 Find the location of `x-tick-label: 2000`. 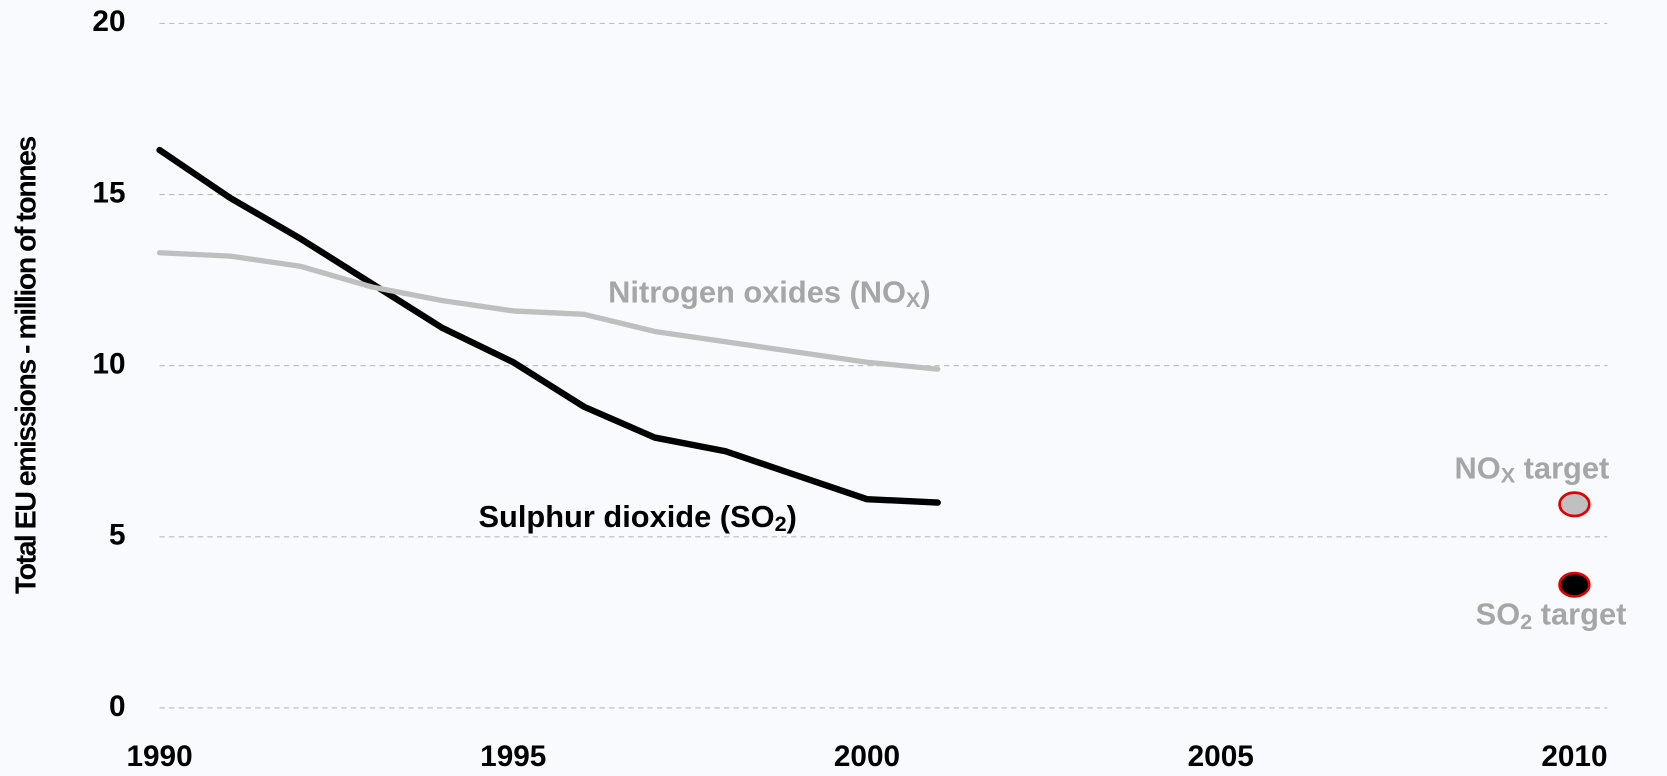

x-tick-label: 2000 is located at coordinates (867, 756).